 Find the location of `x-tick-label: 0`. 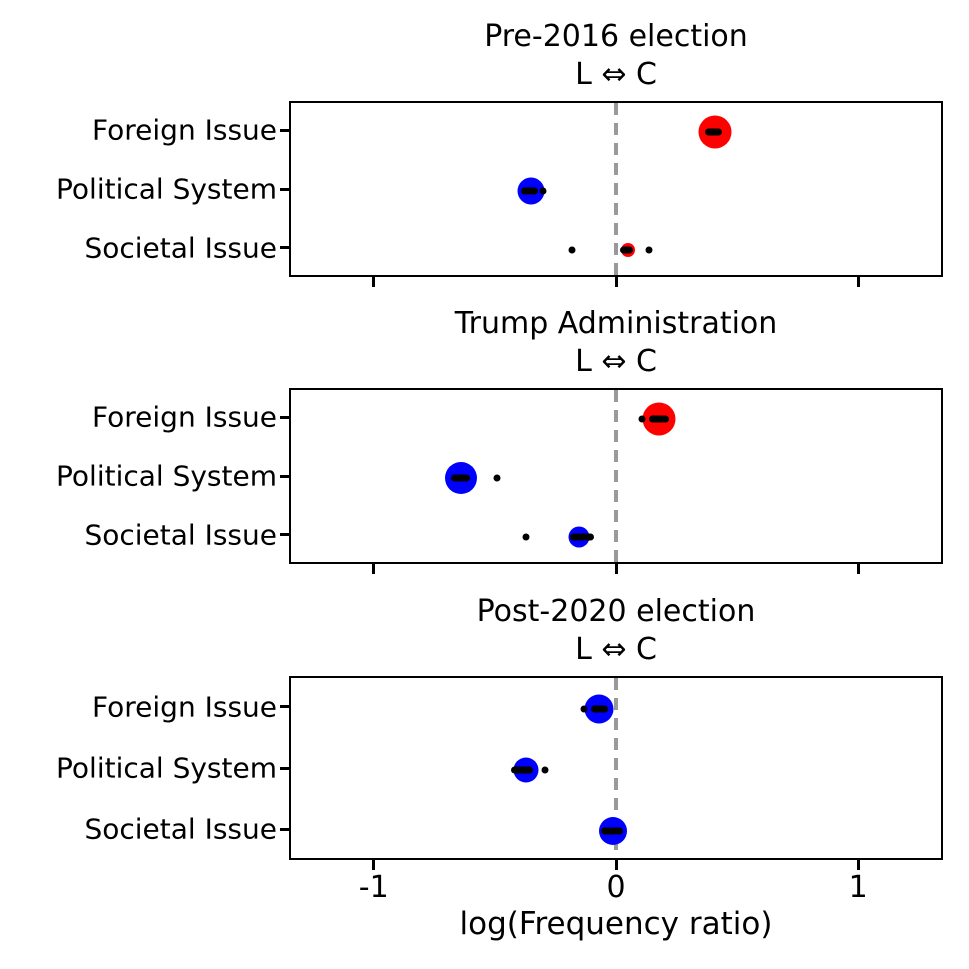

x-tick-label: 0 is located at coordinates (616, 887).